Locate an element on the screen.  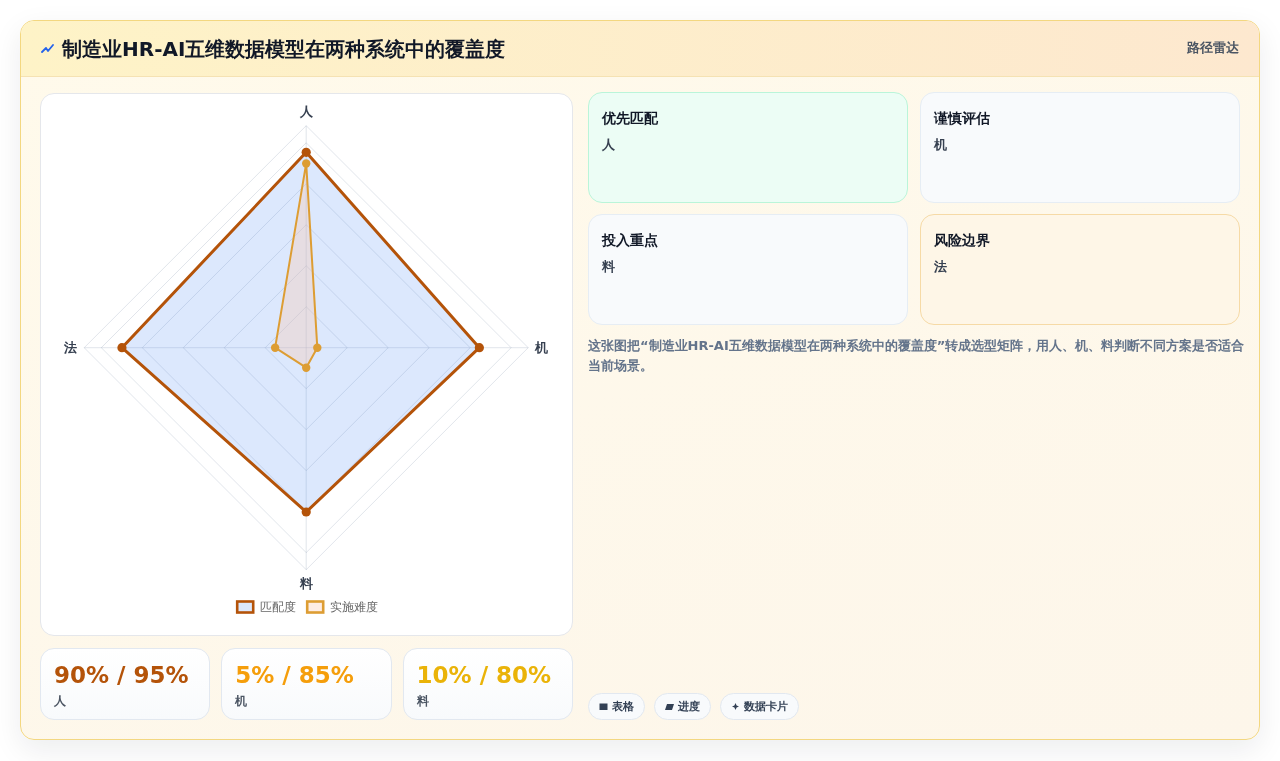
card: 5% / 85% 机 is located at coordinates (306, 684).